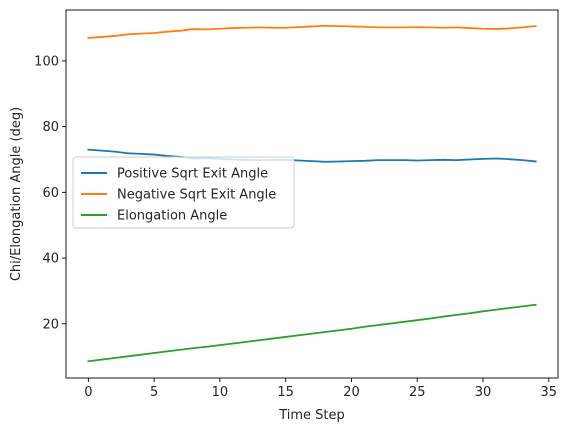 The width and height of the screenshot is (571, 436). I want to click on x-tick-label: 10, so click(220, 392).